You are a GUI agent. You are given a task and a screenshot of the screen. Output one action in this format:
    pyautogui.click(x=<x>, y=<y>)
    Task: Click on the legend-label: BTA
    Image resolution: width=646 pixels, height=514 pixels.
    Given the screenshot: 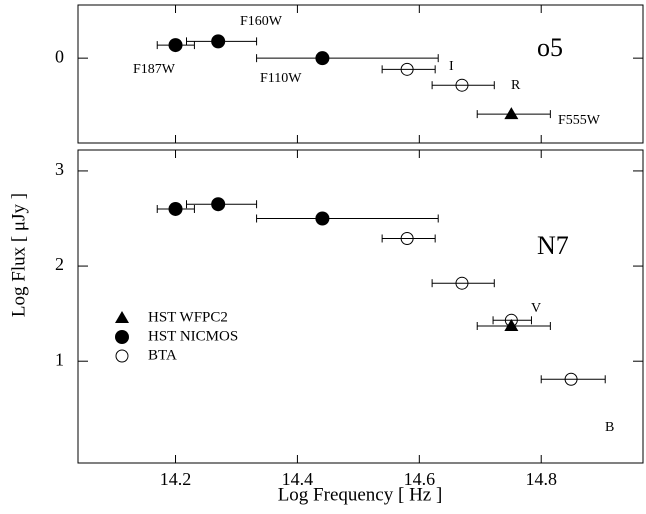 What is the action you would take?
    pyautogui.click(x=162, y=355)
    